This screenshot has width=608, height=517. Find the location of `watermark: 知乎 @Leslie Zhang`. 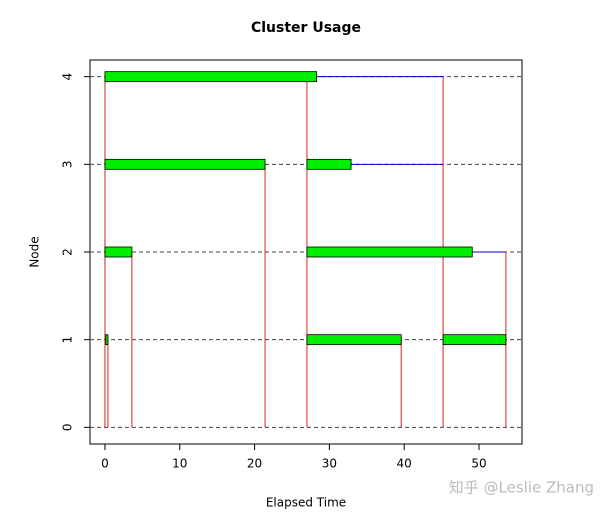

watermark: 知乎 @Leslie Zhang is located at coordinates (521, 488).